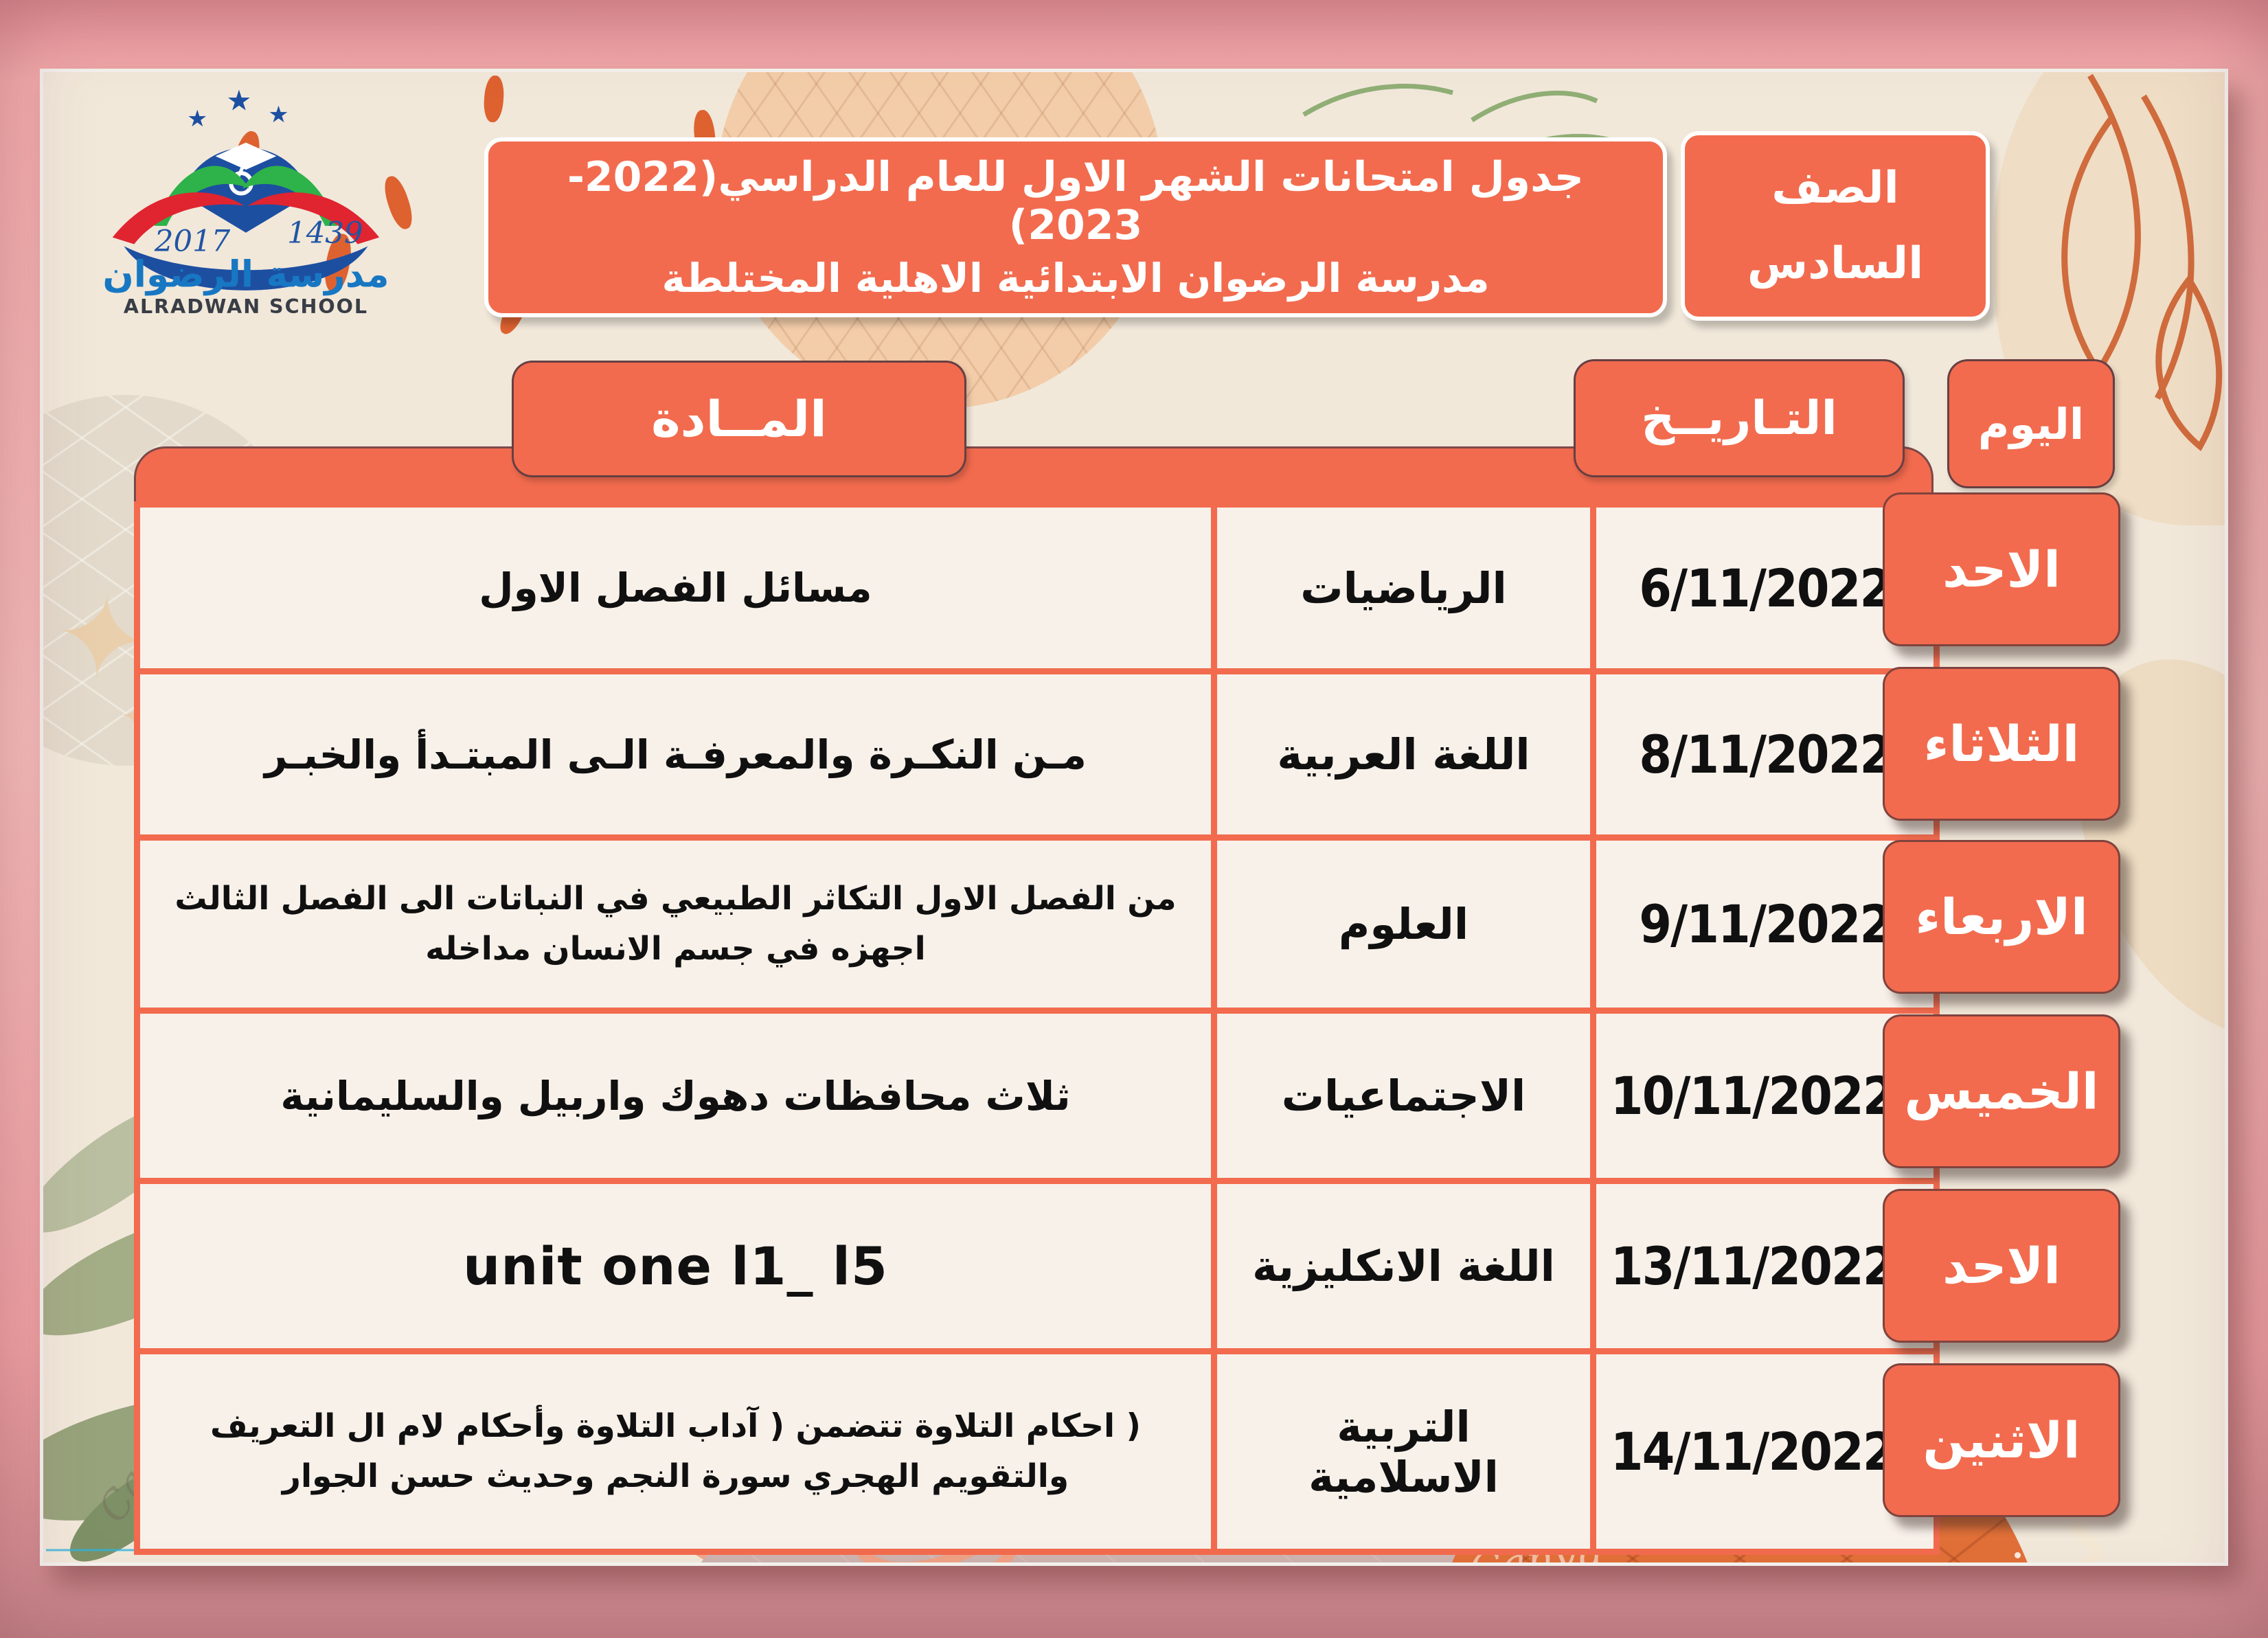 This screenshot has width=2268, height=1638. Describe the element at coordinates (1835, 264) in the screenshot. I see `class-line2: السادس` at that location.